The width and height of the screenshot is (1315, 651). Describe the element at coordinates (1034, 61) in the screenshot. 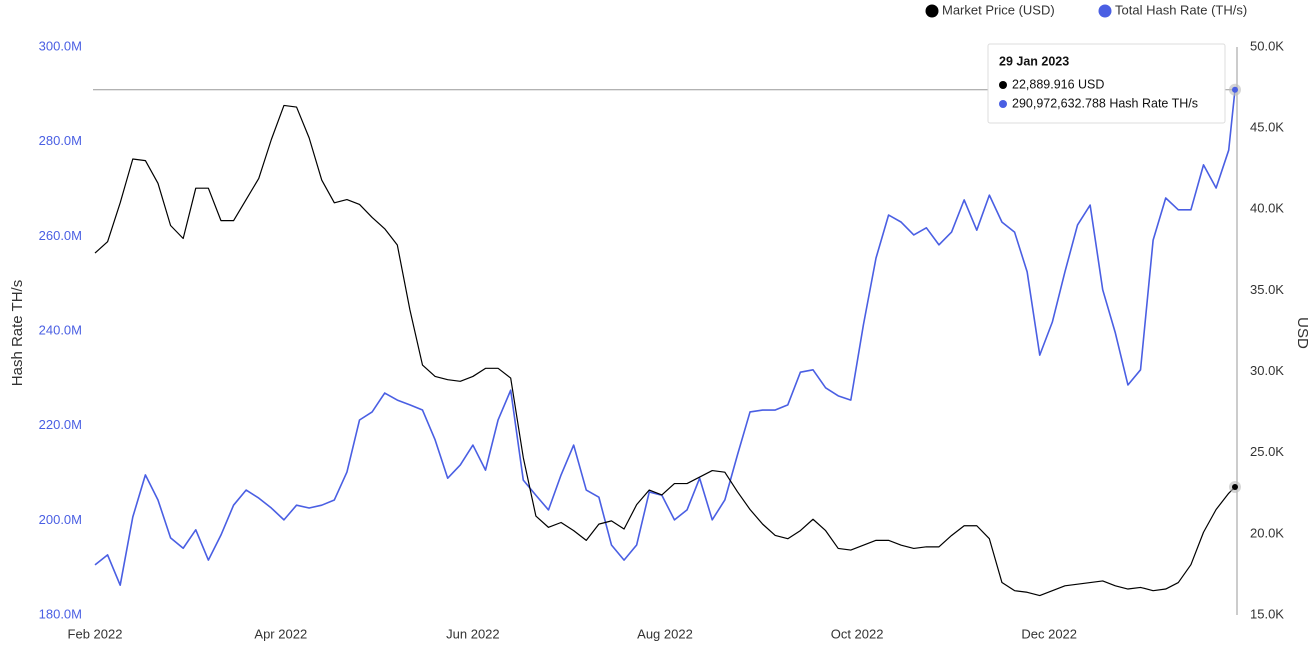

I see `tooltip-title: 29 Jan 2023` at that location.